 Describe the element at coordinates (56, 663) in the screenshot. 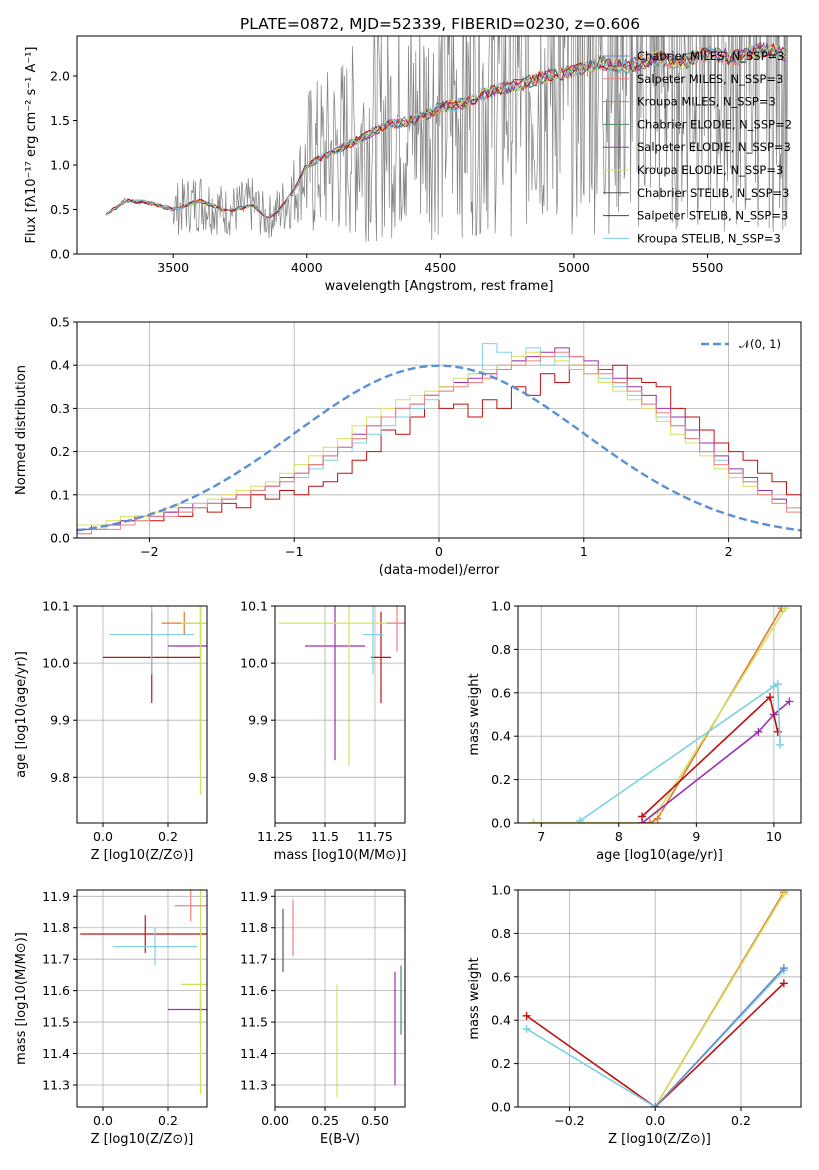

I see `y-tick-label: 10.0` at that location.